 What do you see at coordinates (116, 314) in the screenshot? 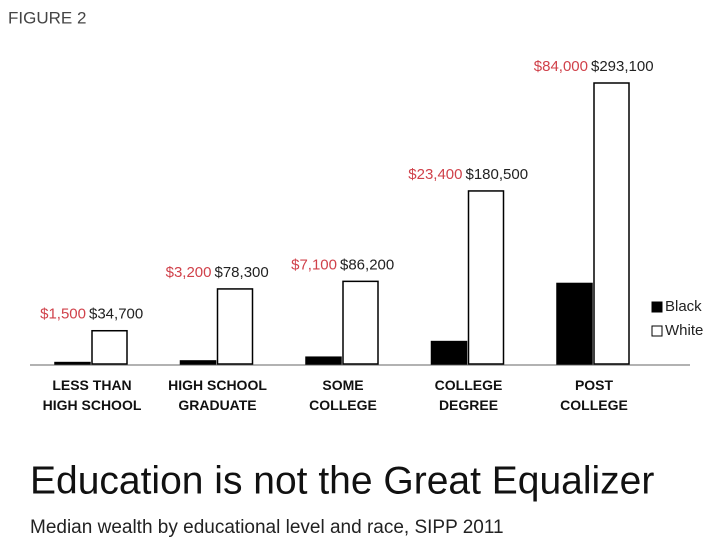
I see `value-label: $34,700` at bounding box center [116, 314].